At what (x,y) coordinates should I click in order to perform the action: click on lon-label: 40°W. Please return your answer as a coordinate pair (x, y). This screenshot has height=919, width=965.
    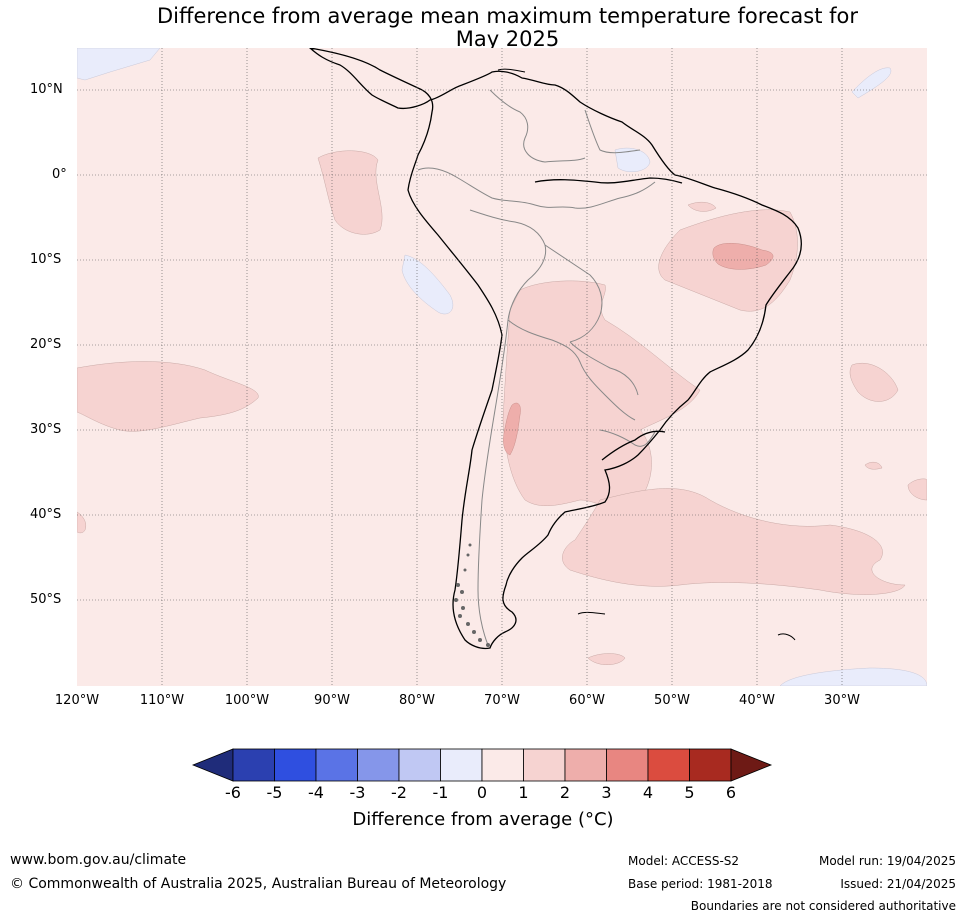
    Looking at the image, I should click on (757, 700).